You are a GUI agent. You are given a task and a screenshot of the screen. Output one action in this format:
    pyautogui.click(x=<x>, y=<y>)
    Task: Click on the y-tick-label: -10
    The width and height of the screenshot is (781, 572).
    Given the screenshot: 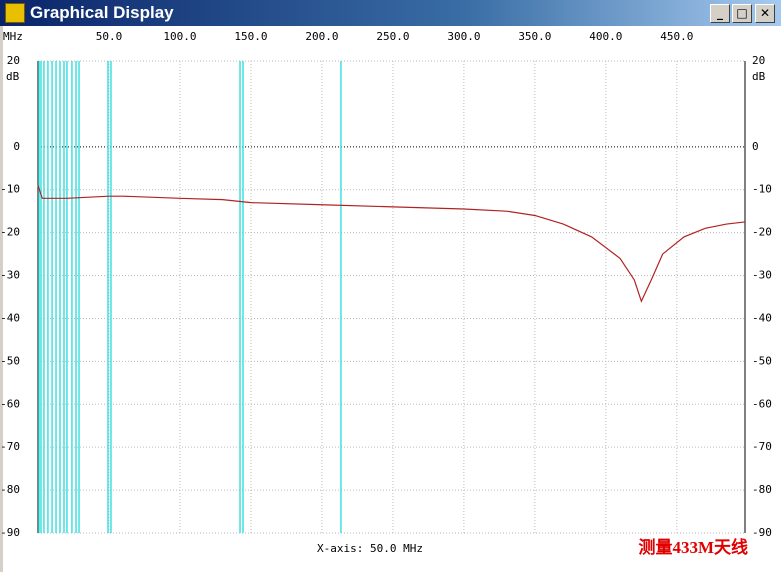 What is the action you would take?
    pyautogui.click(x=10, y=189)
    